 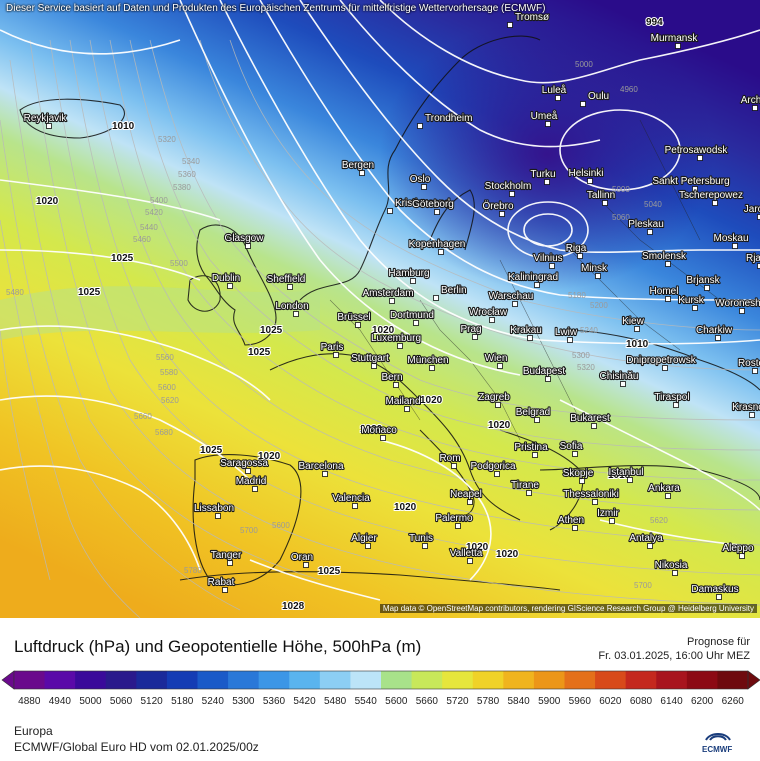 What do you see at coordinates (179, 263) in the screenshot?
I see `svg-text: 5500` at bounding box center [179, 263].